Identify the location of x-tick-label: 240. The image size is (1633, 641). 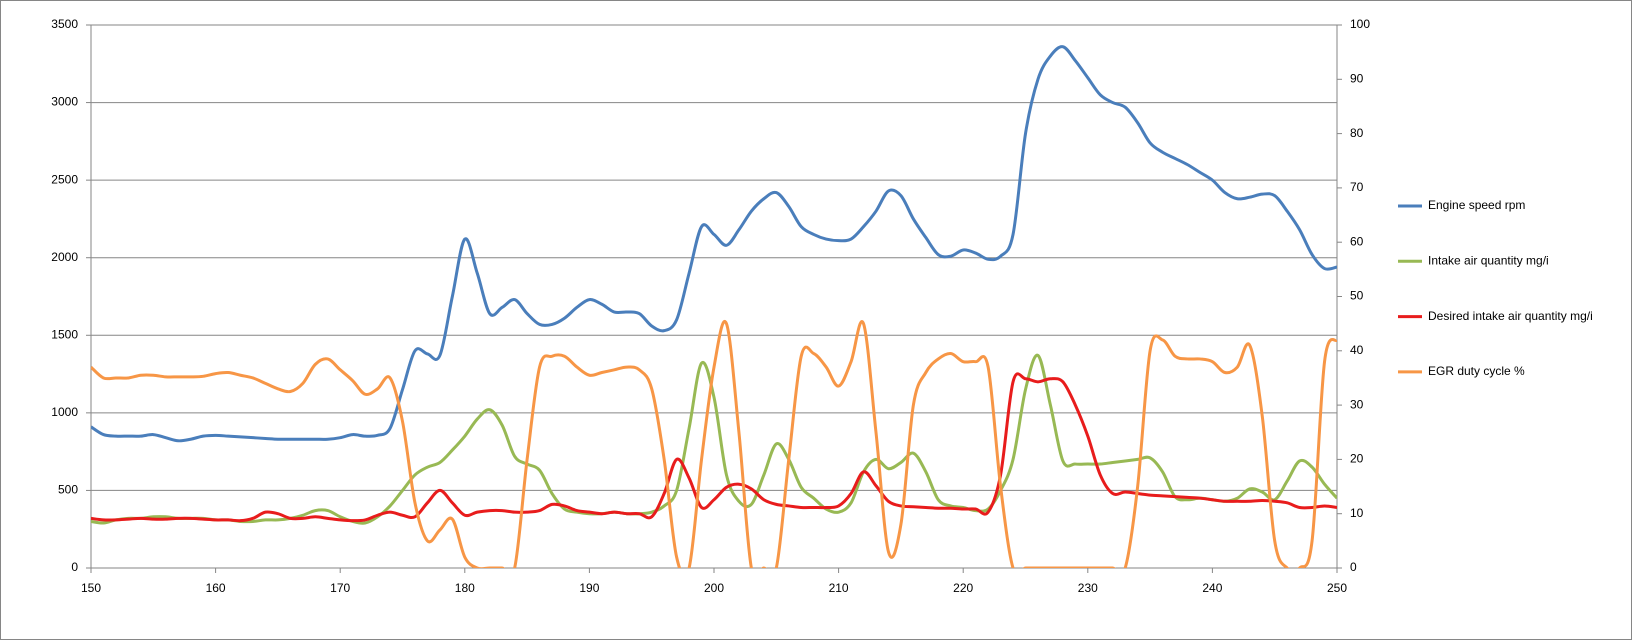
(1212, 588).